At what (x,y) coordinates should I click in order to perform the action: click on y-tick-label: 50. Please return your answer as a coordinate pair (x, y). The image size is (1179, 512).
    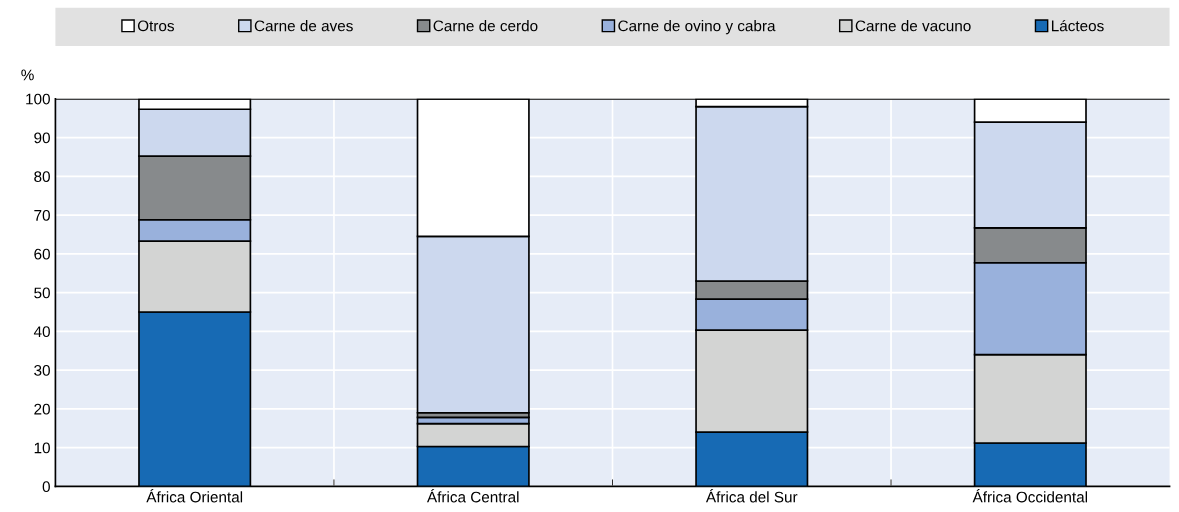
    Looking at the image, I should click on (42, 293).